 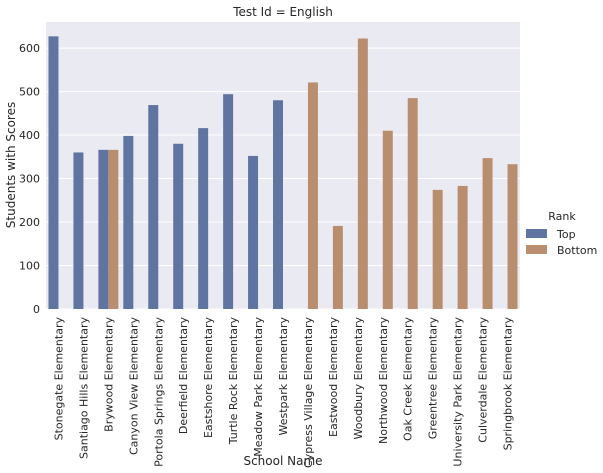 I want to click on x-tick-label: Woodbury Elementary, so click(x=358, y=378).